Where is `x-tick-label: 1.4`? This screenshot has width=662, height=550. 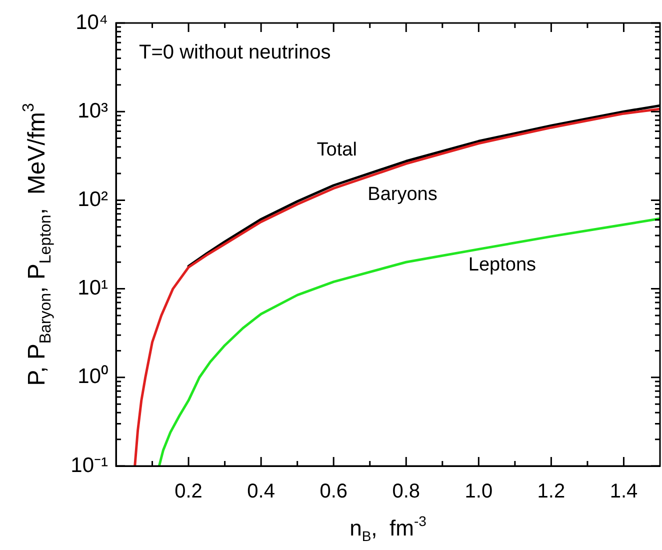
x-tick-label: 1.4 is located at coordinates (624, 491).